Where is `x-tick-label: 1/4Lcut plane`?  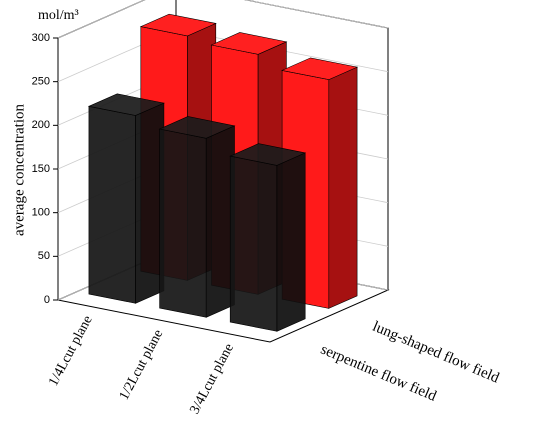 x-tick-label: 1/4Lcut plane is located at coordinates (71, 350).